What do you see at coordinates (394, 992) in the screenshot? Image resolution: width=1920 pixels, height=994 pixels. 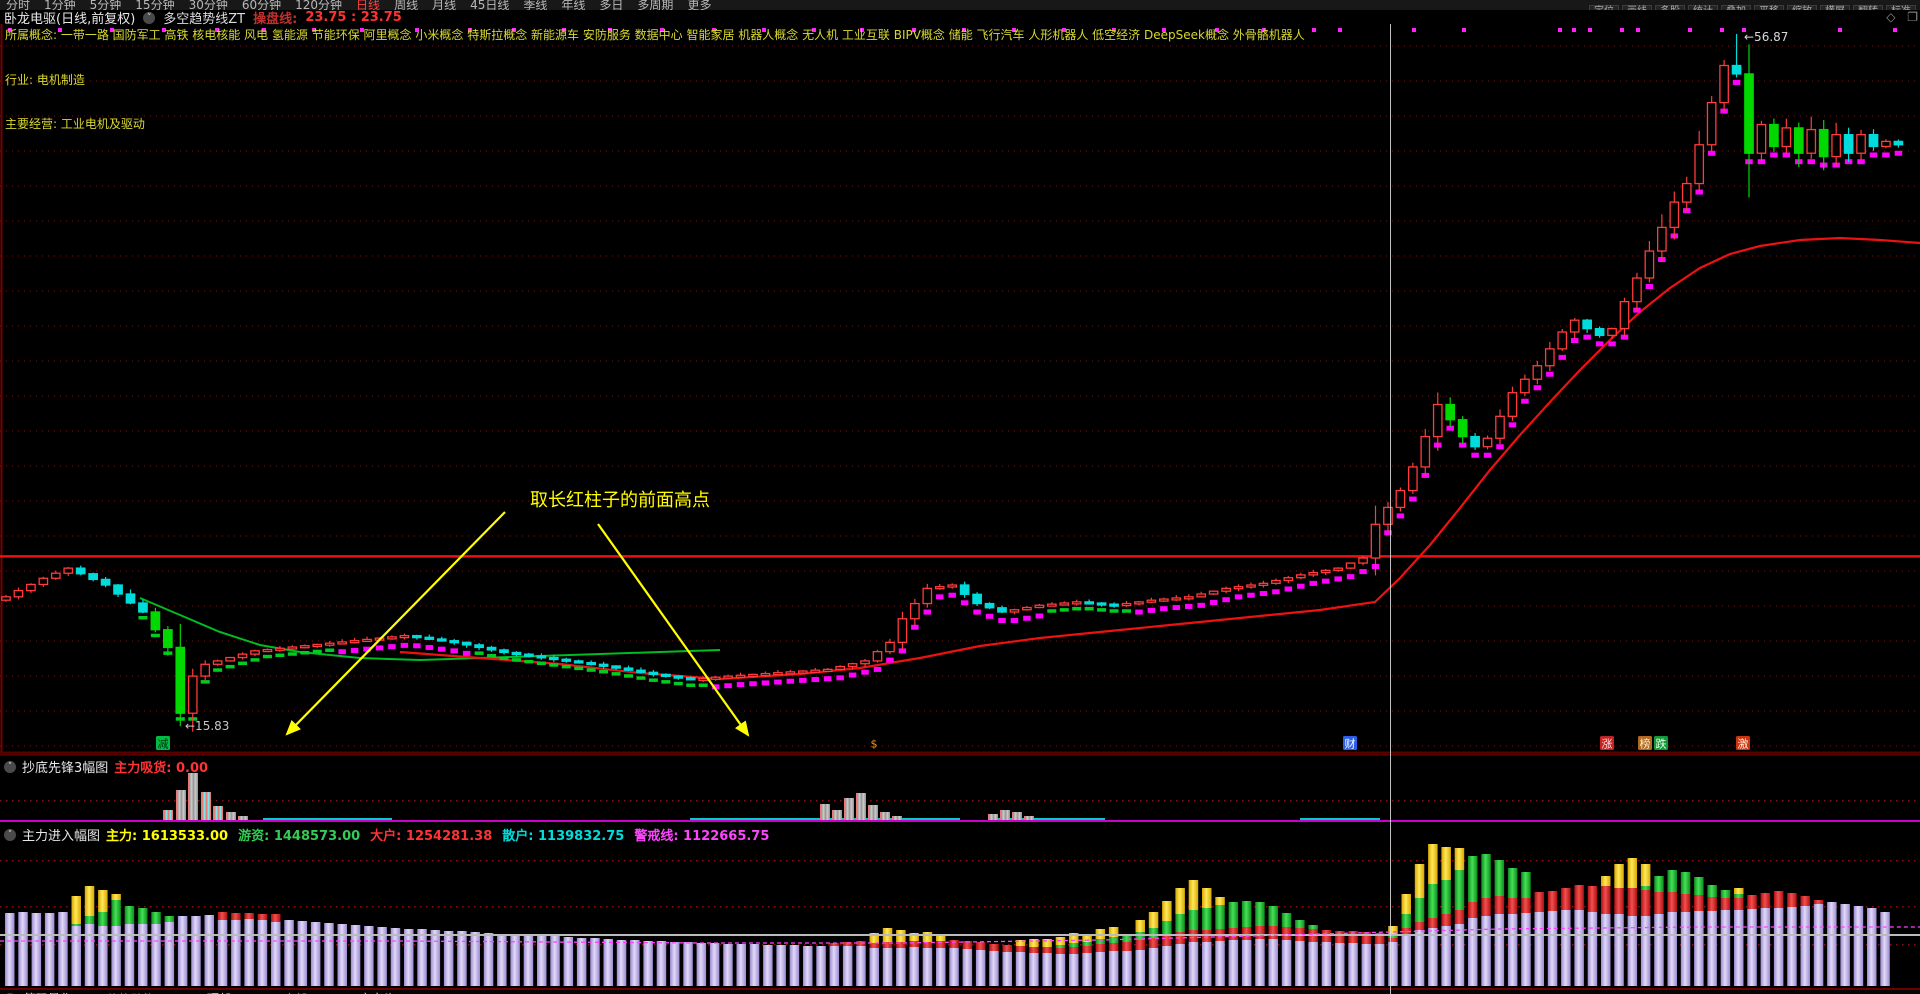 I see `panel4-stat: 变空头: 0.00` at bounding box center [394, 992].